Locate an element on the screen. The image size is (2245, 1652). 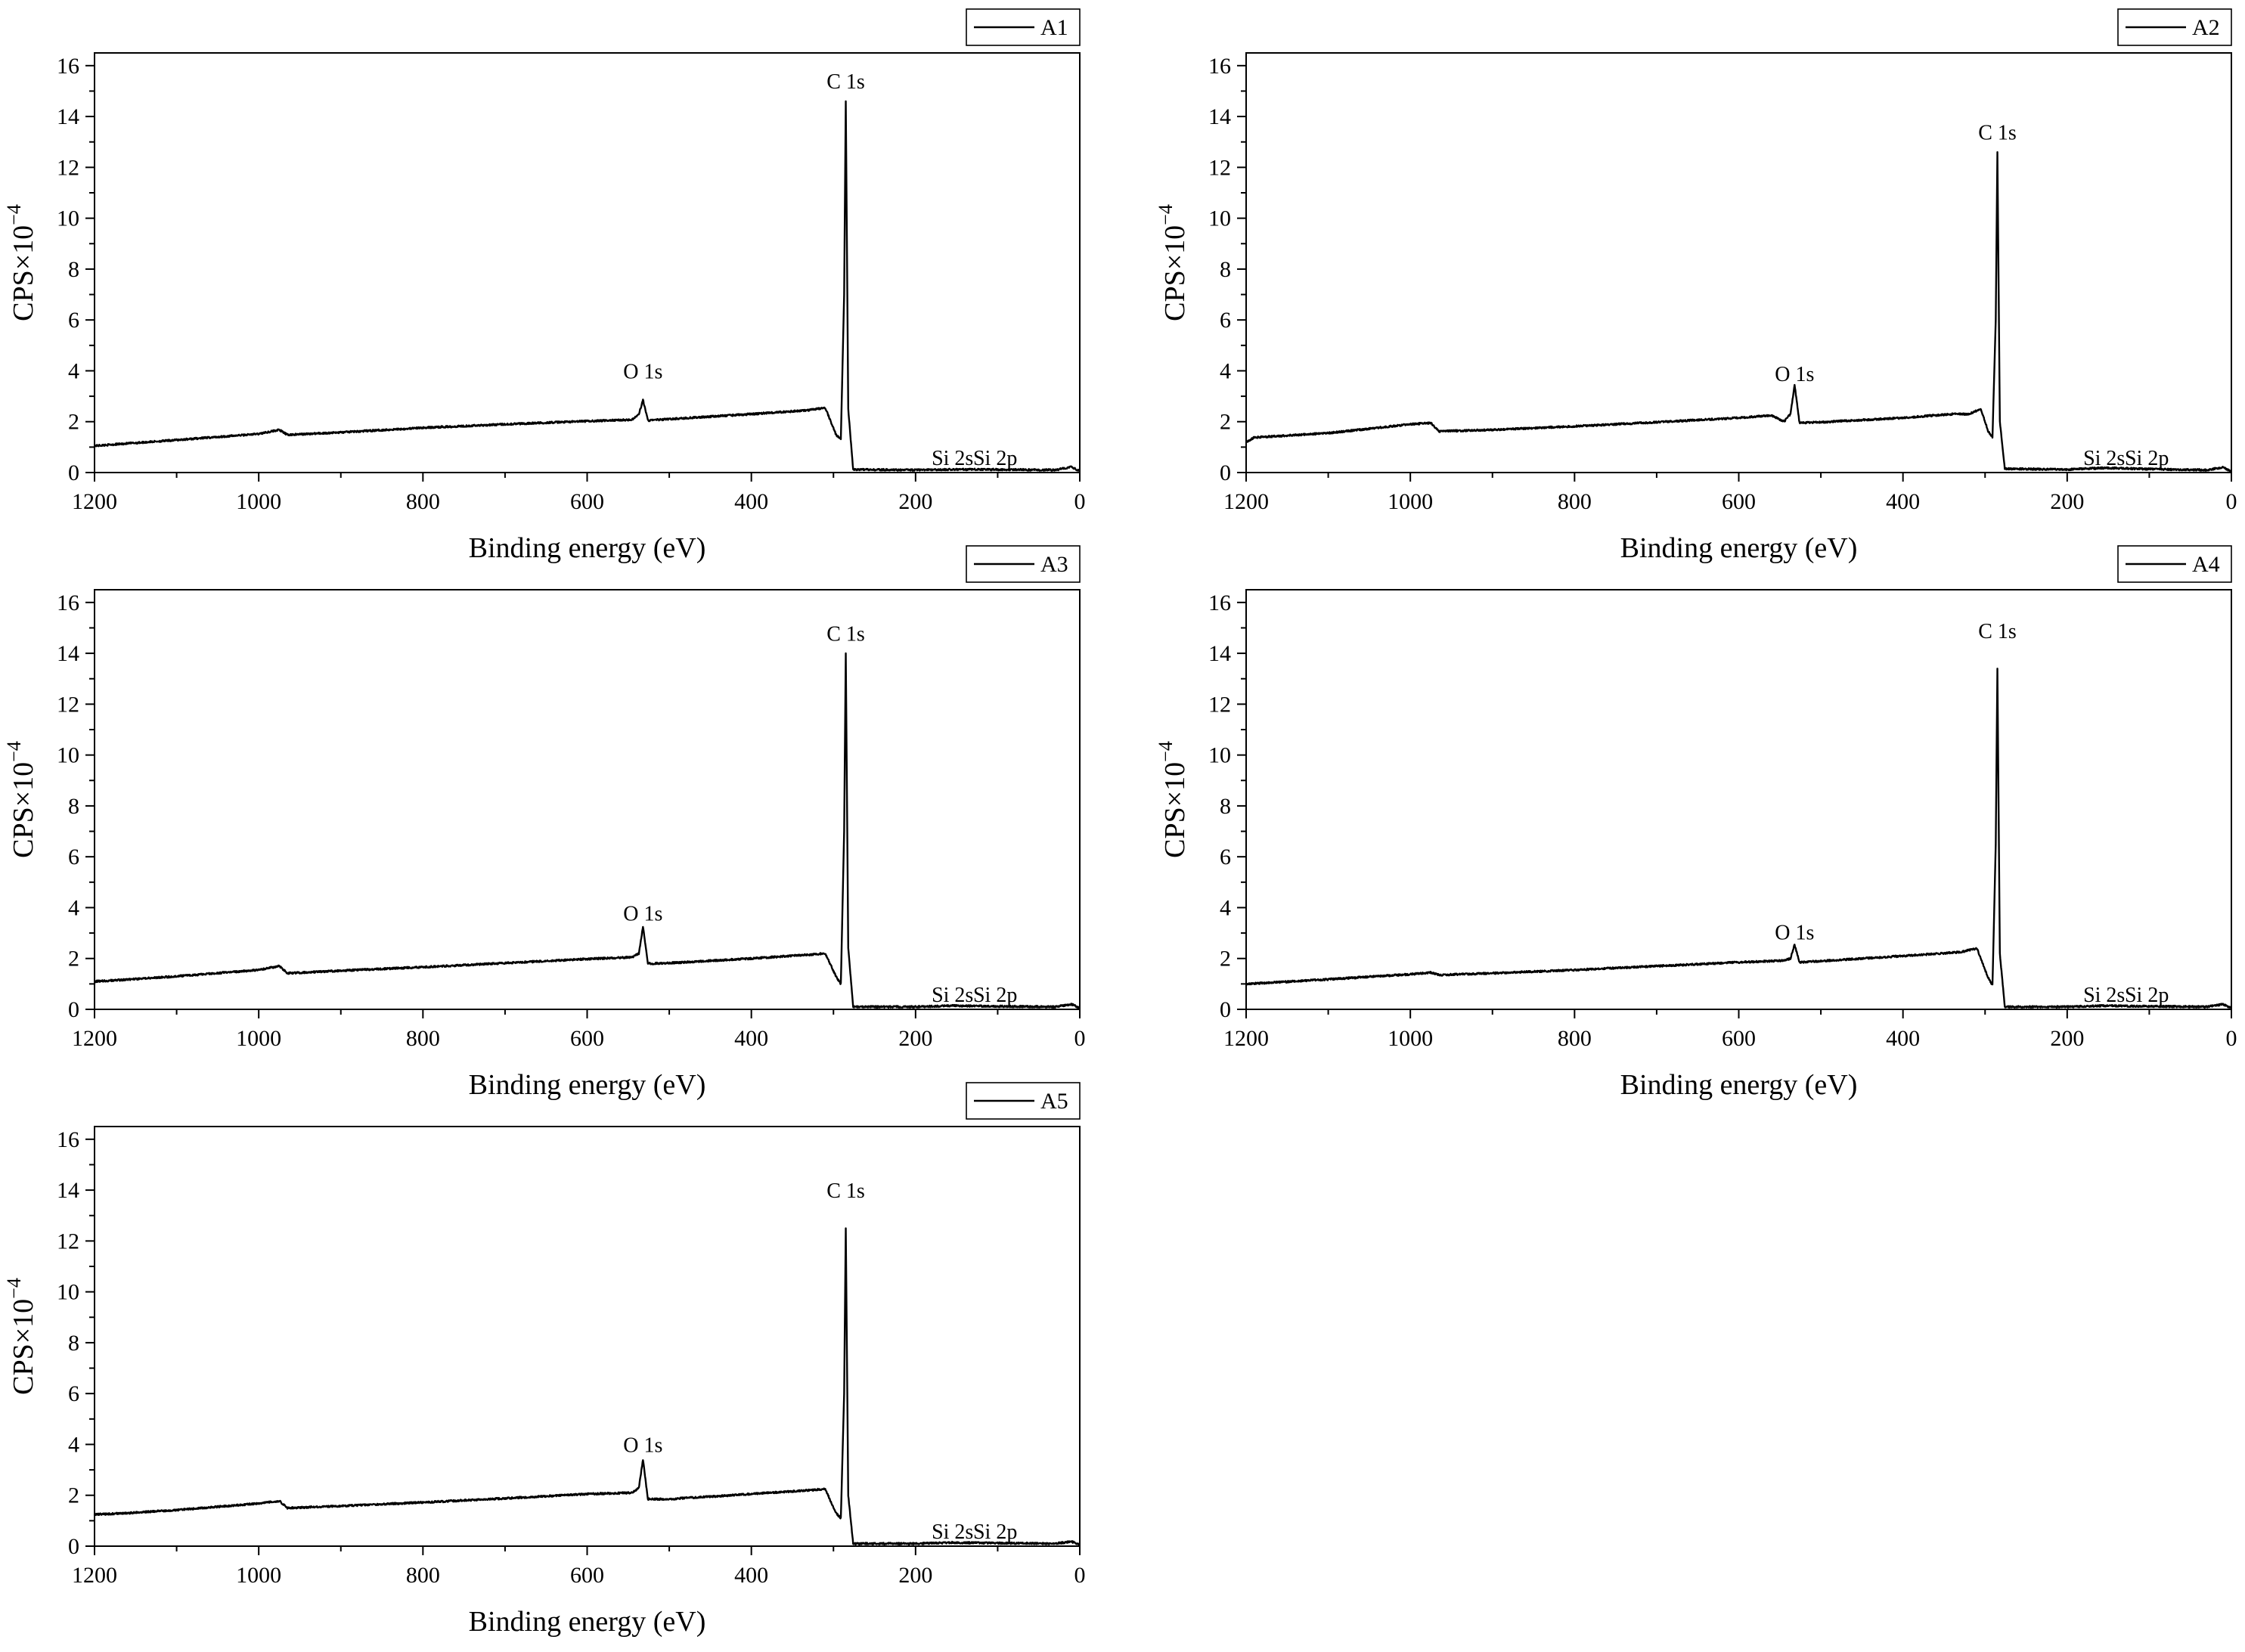
legend-label: A2 is located at coordinates (2206, 28).